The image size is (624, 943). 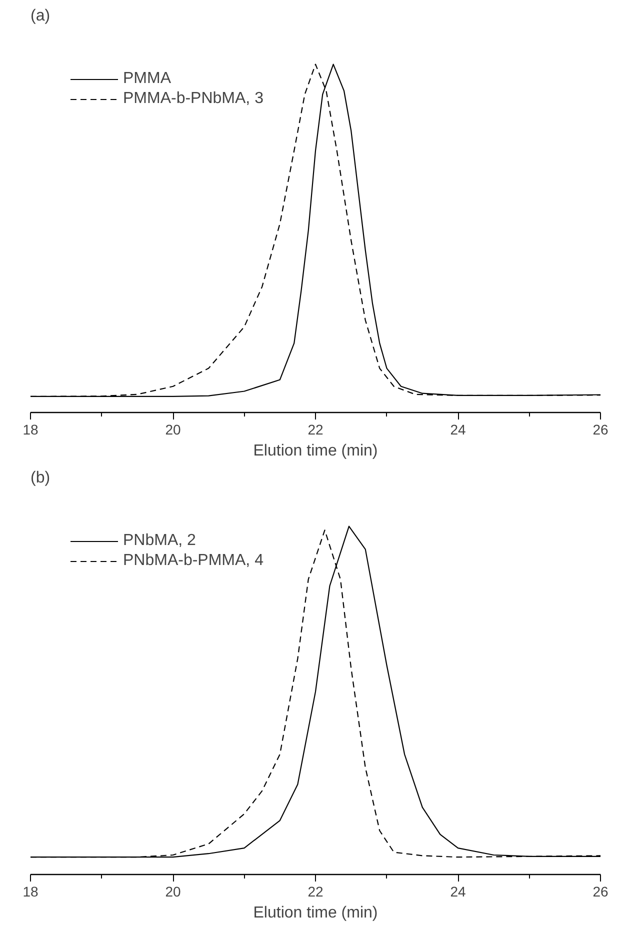 What do you see at coordinates (40, 16) in the screenshot?
I see `chart-title: (a)` at bounding box center [40, 16].